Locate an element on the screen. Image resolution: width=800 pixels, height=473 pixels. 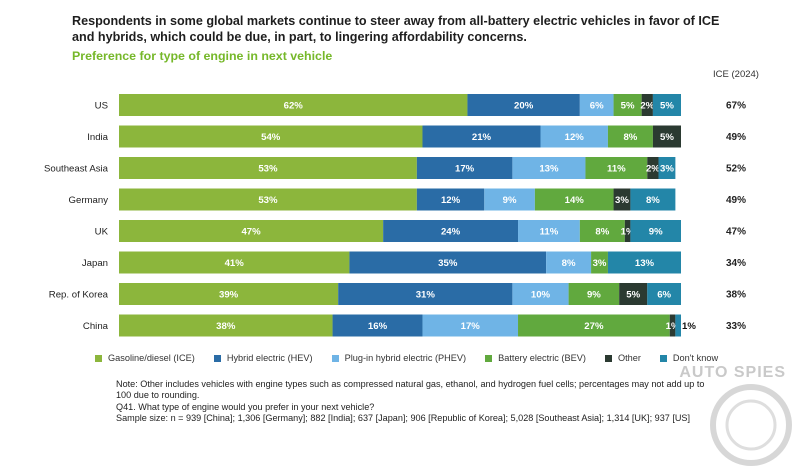
data-label: 35% is located at coordinates (448, 263).